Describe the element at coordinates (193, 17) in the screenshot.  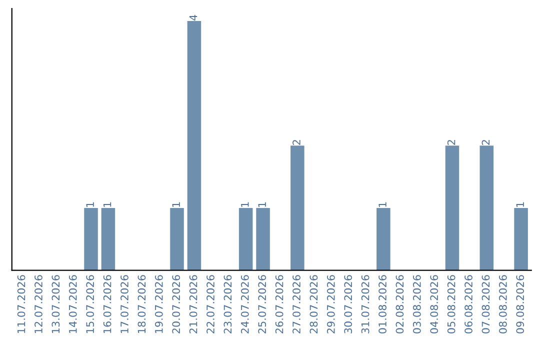
I see `data-label: 4` at that location.